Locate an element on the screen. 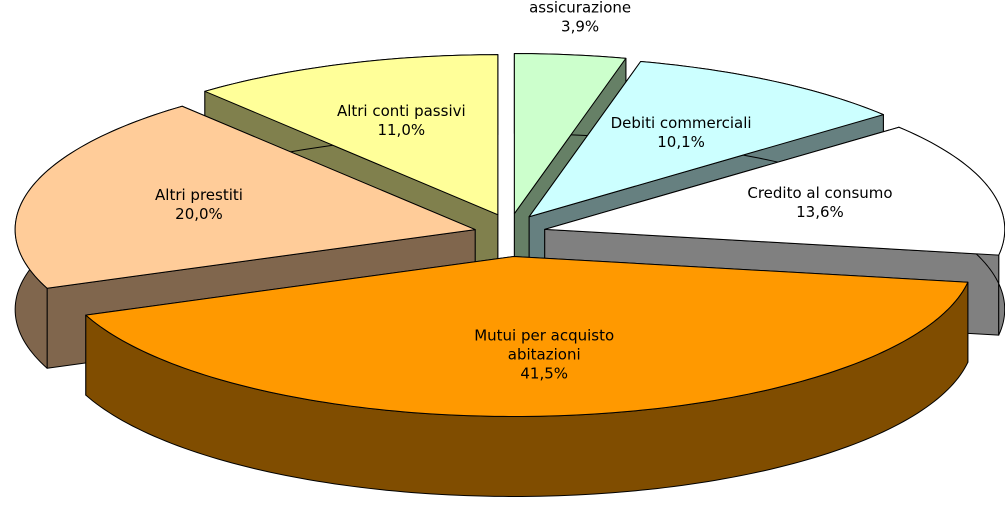 This screenshot has width=1005, height=506. slice-value: 10,1% is located at coordinates (681, 141).